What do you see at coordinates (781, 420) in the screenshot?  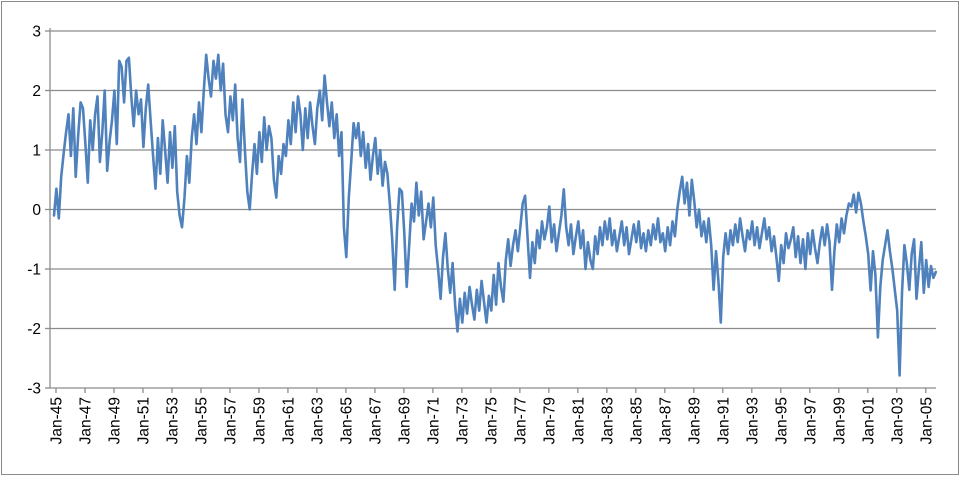 I see `x-axis-tick-label: Jan-95` at bounding box center [781, 420].